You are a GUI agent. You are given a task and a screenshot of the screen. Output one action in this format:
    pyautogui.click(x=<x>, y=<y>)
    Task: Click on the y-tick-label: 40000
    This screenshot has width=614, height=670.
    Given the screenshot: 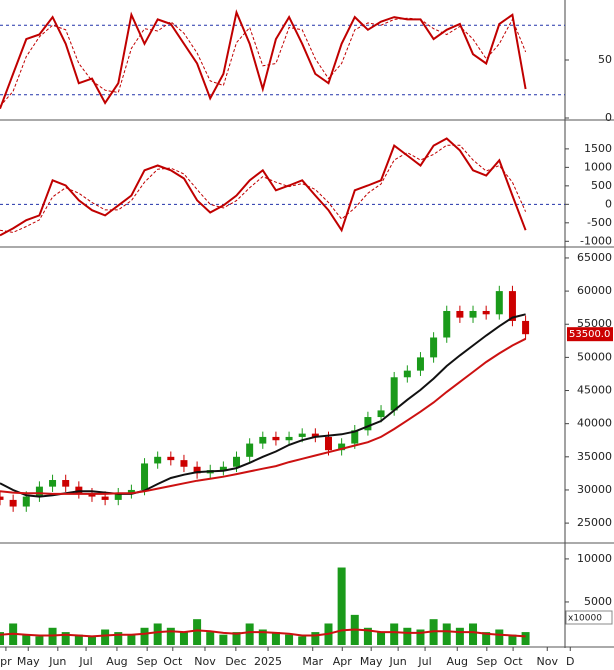 What is the action you would take?
    pyautogui.click(x=594, y=423)
    